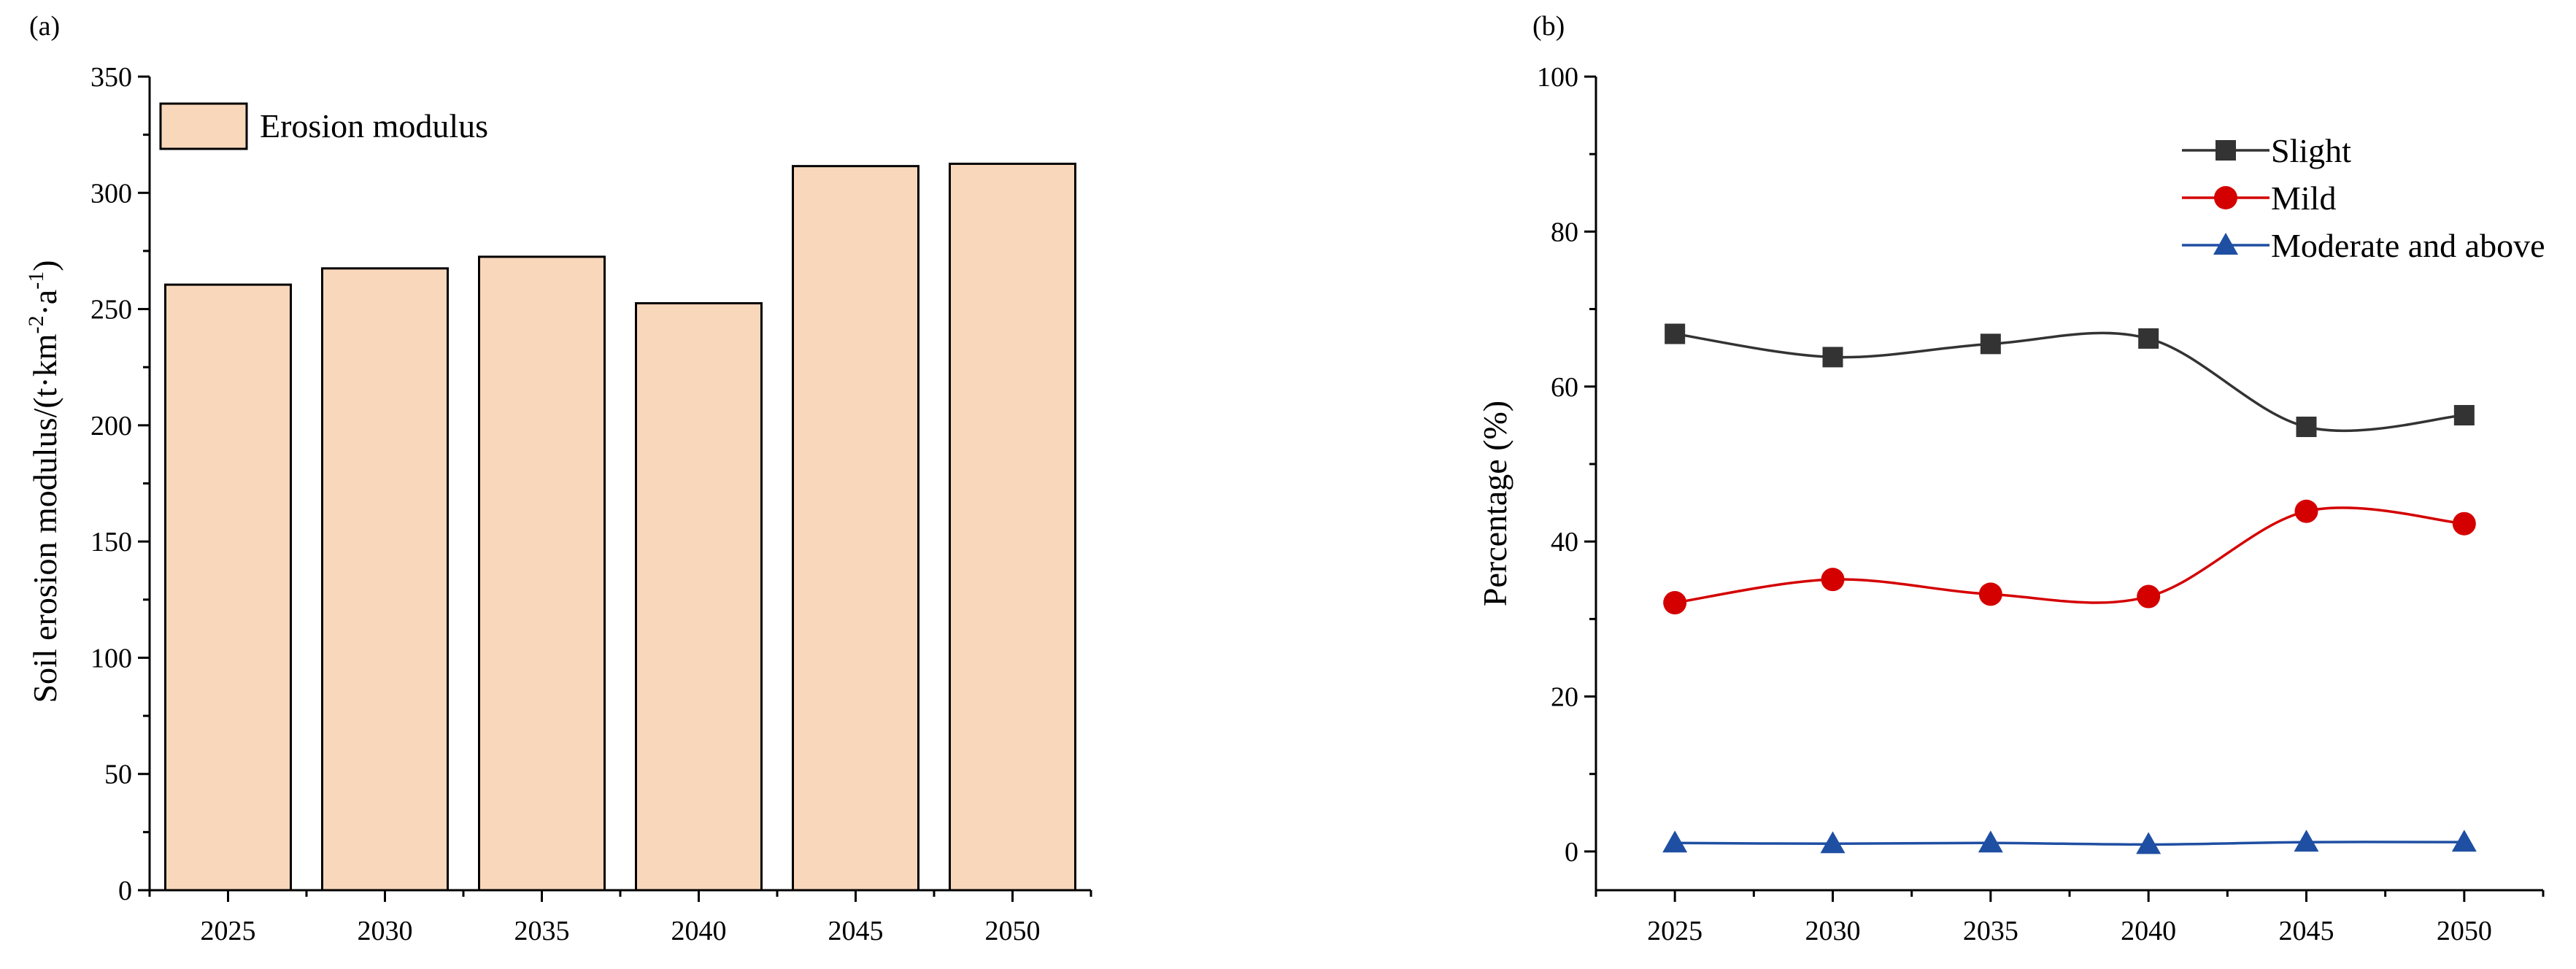 The width and height of the screenshot is (2576, 969). I want to click on data-point-mild-2050, so click(2464, 523).